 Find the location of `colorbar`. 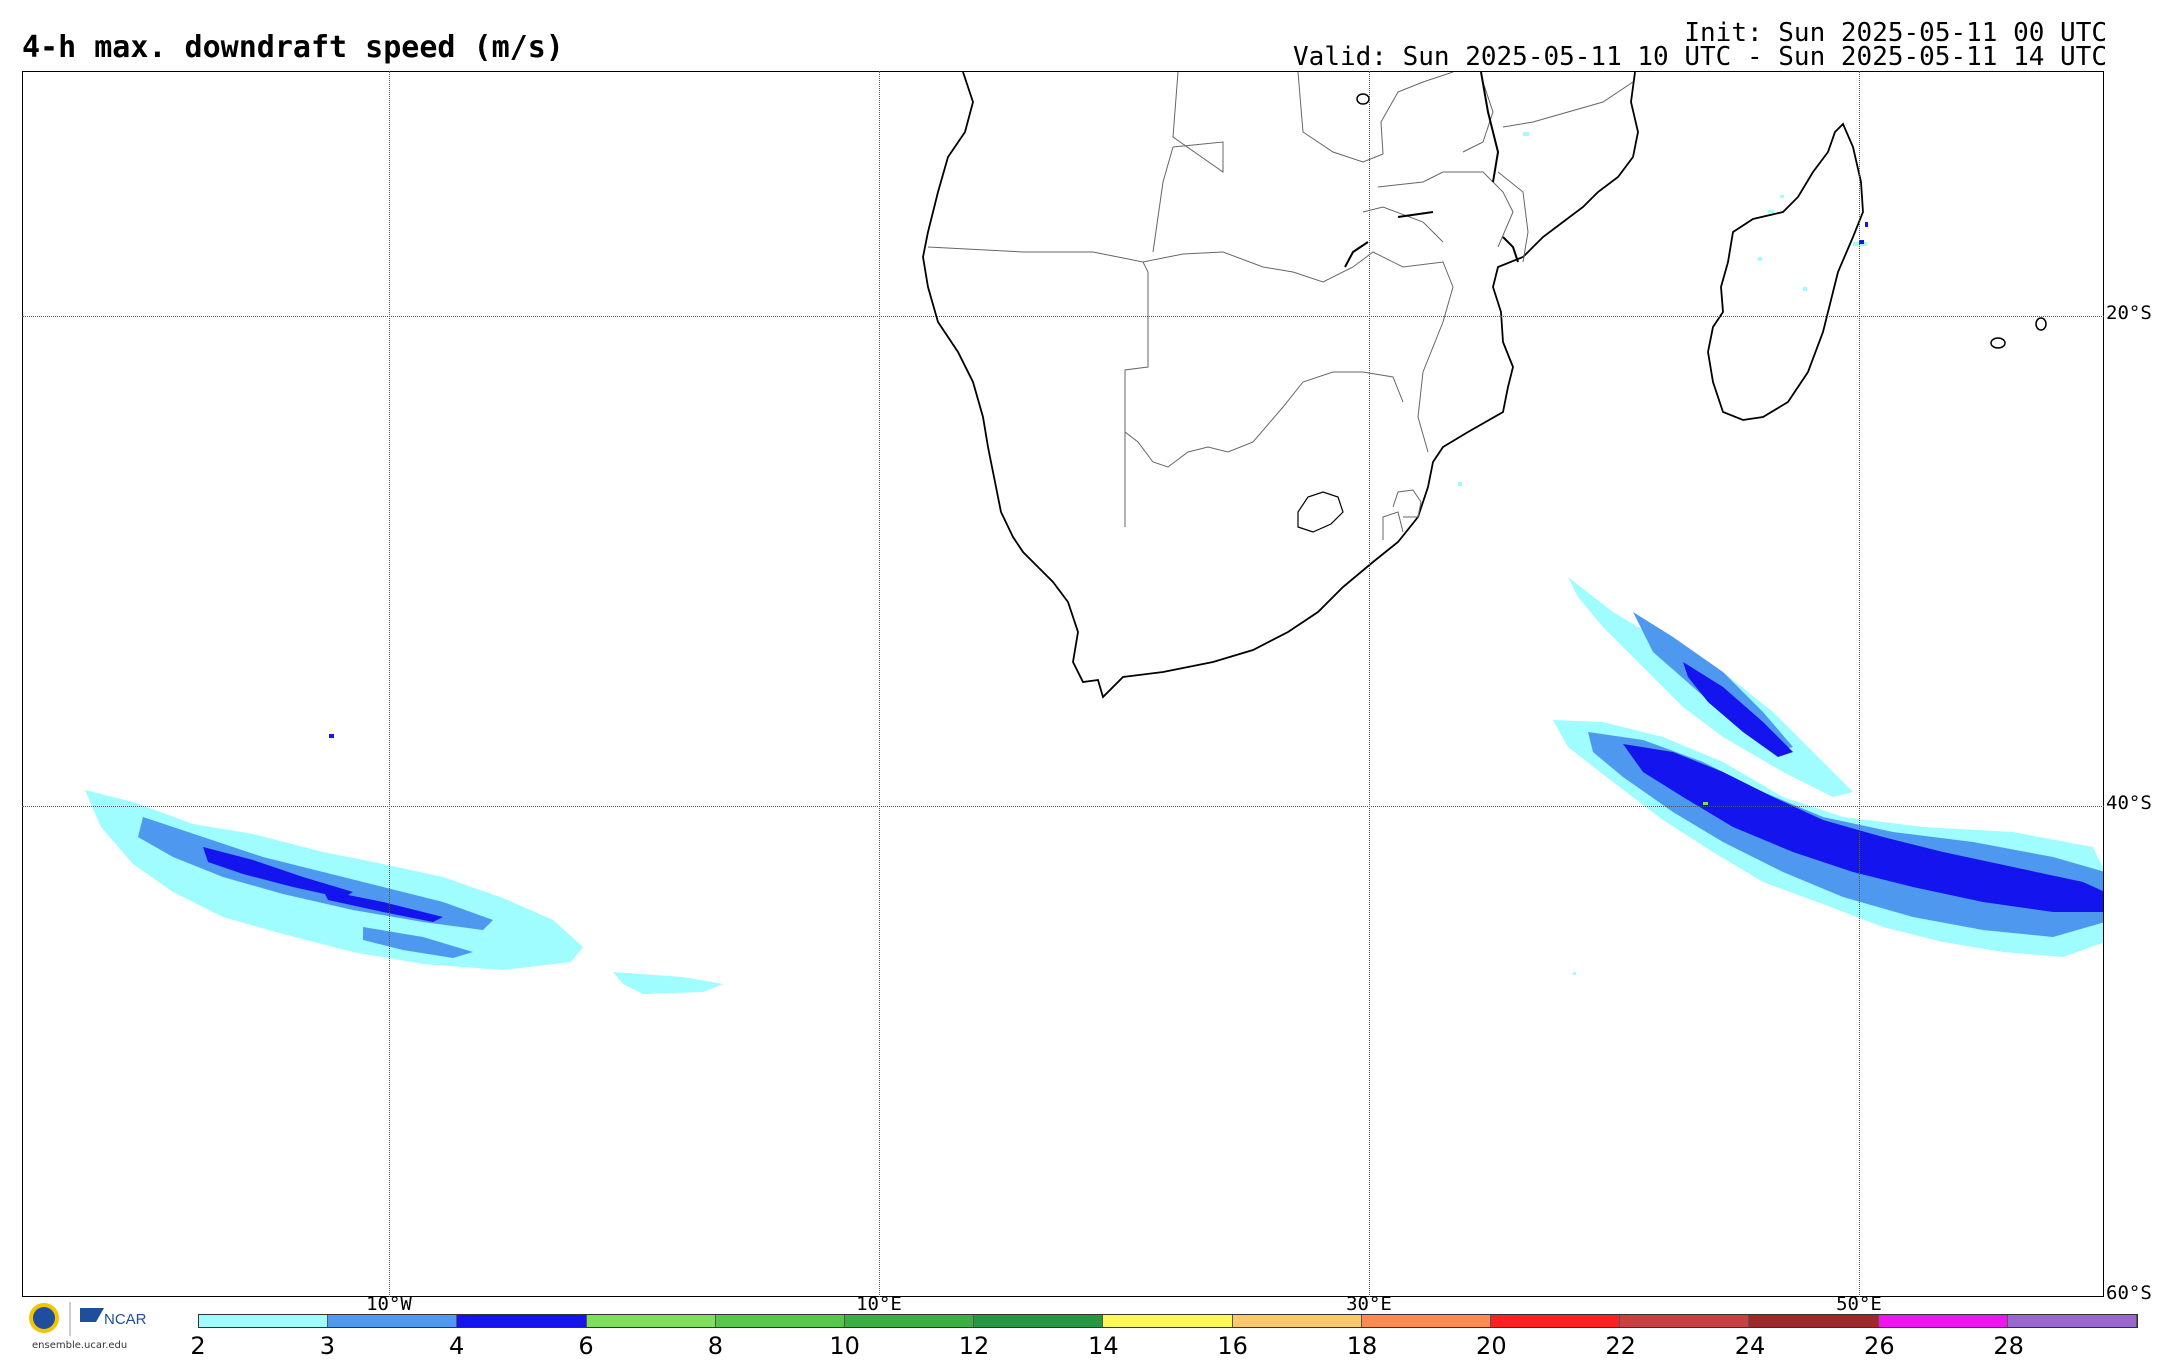

colorbar is located at coordinates (1168, 1321).